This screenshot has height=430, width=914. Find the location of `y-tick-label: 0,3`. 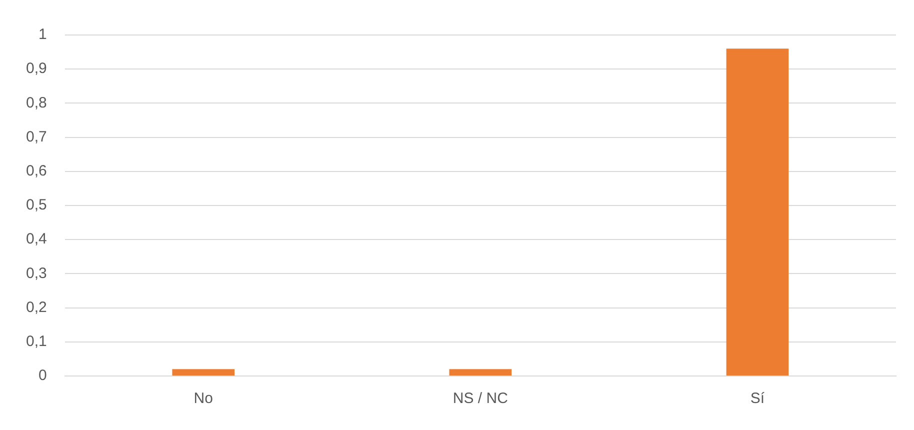

y-tick-label: 0,3 is located at coordinates (36, 273).